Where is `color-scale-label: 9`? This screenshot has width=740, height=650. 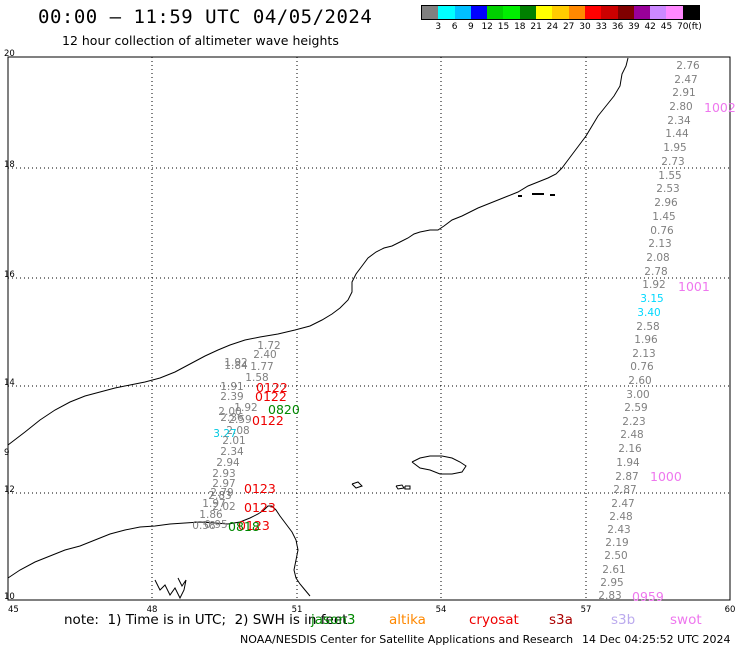 color-scale-label: 9 is located at coordinates (471, 27).